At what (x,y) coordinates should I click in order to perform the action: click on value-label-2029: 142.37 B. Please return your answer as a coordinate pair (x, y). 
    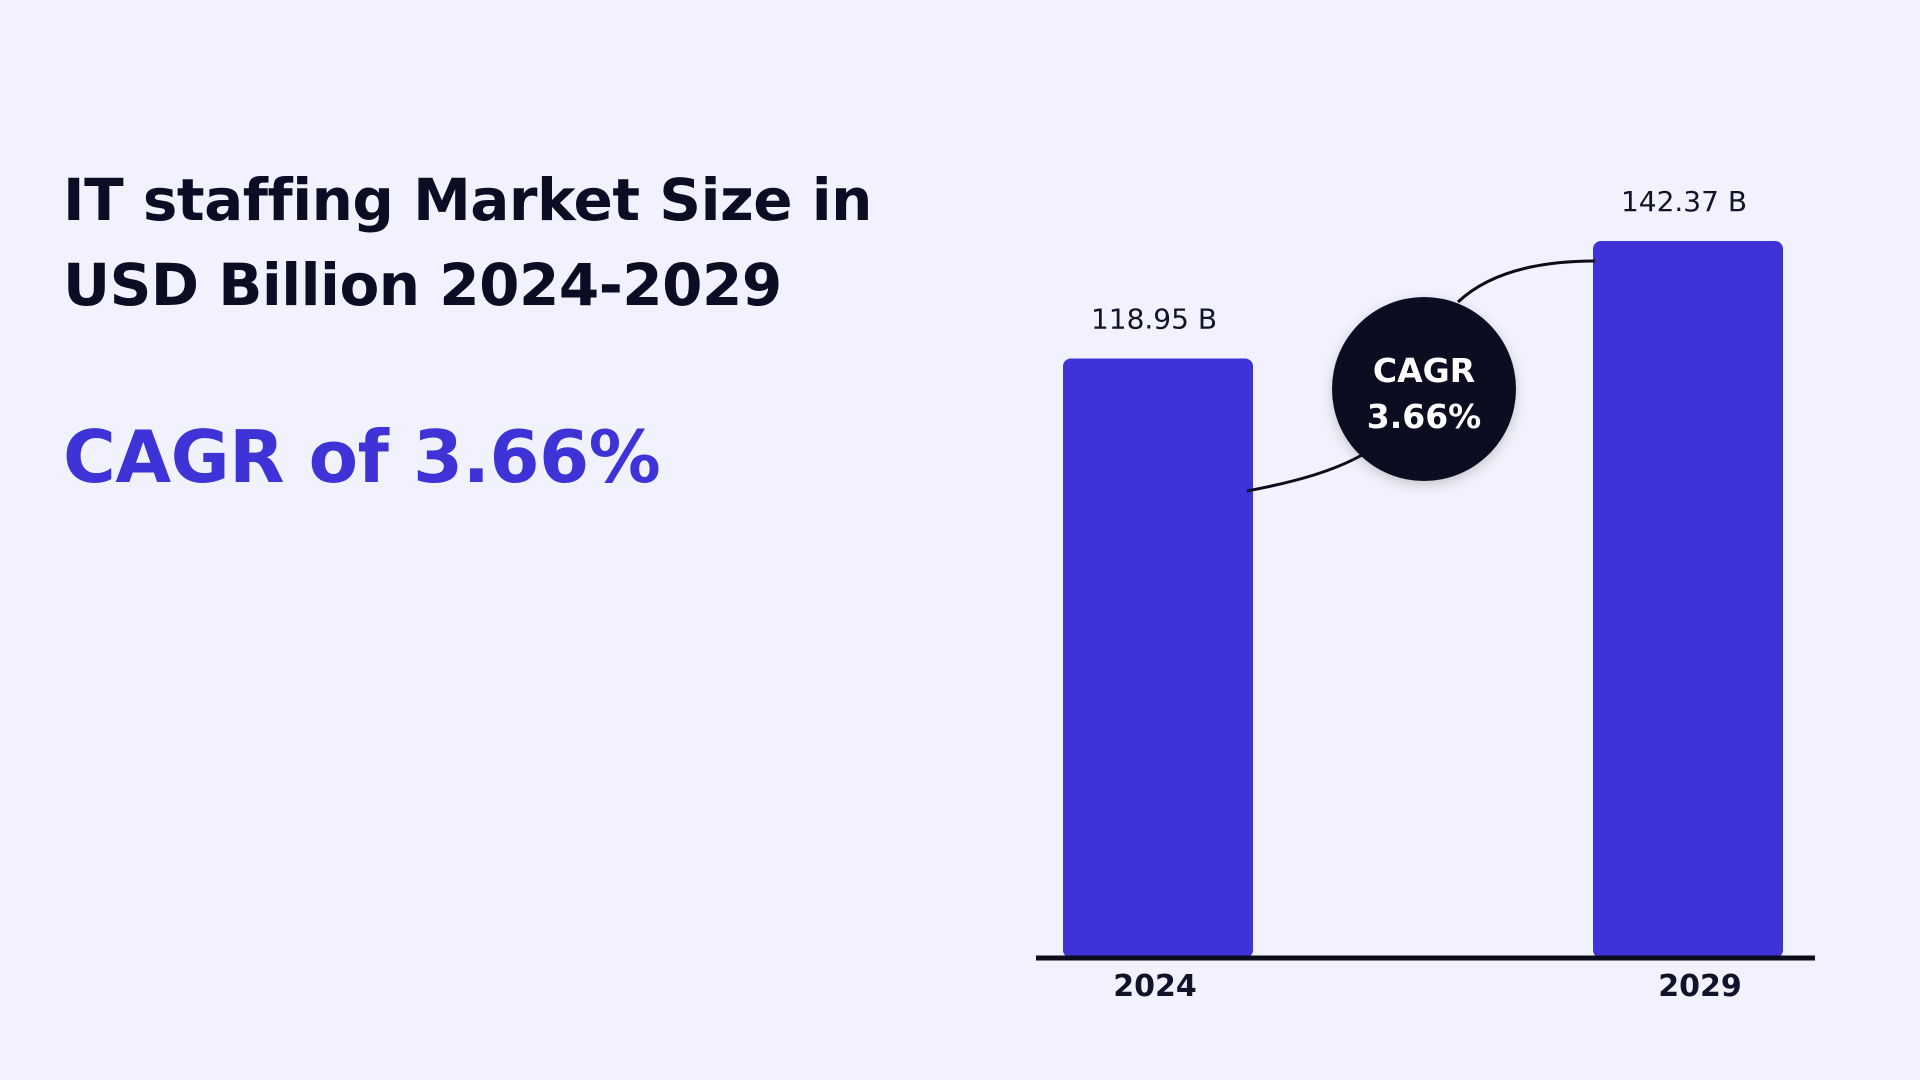
    Looking at the image, I should click on (1684, 201).